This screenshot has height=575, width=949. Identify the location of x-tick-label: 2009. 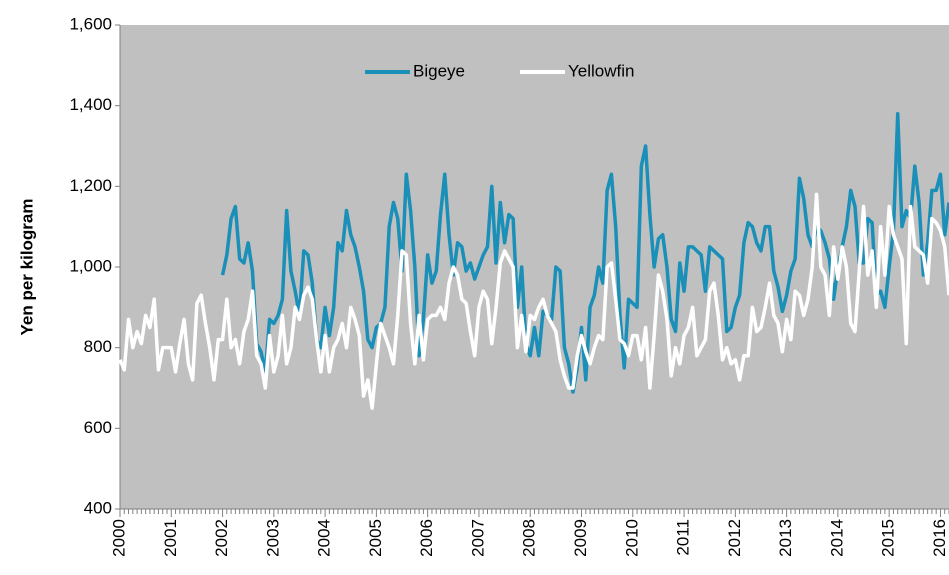
(580, 538).